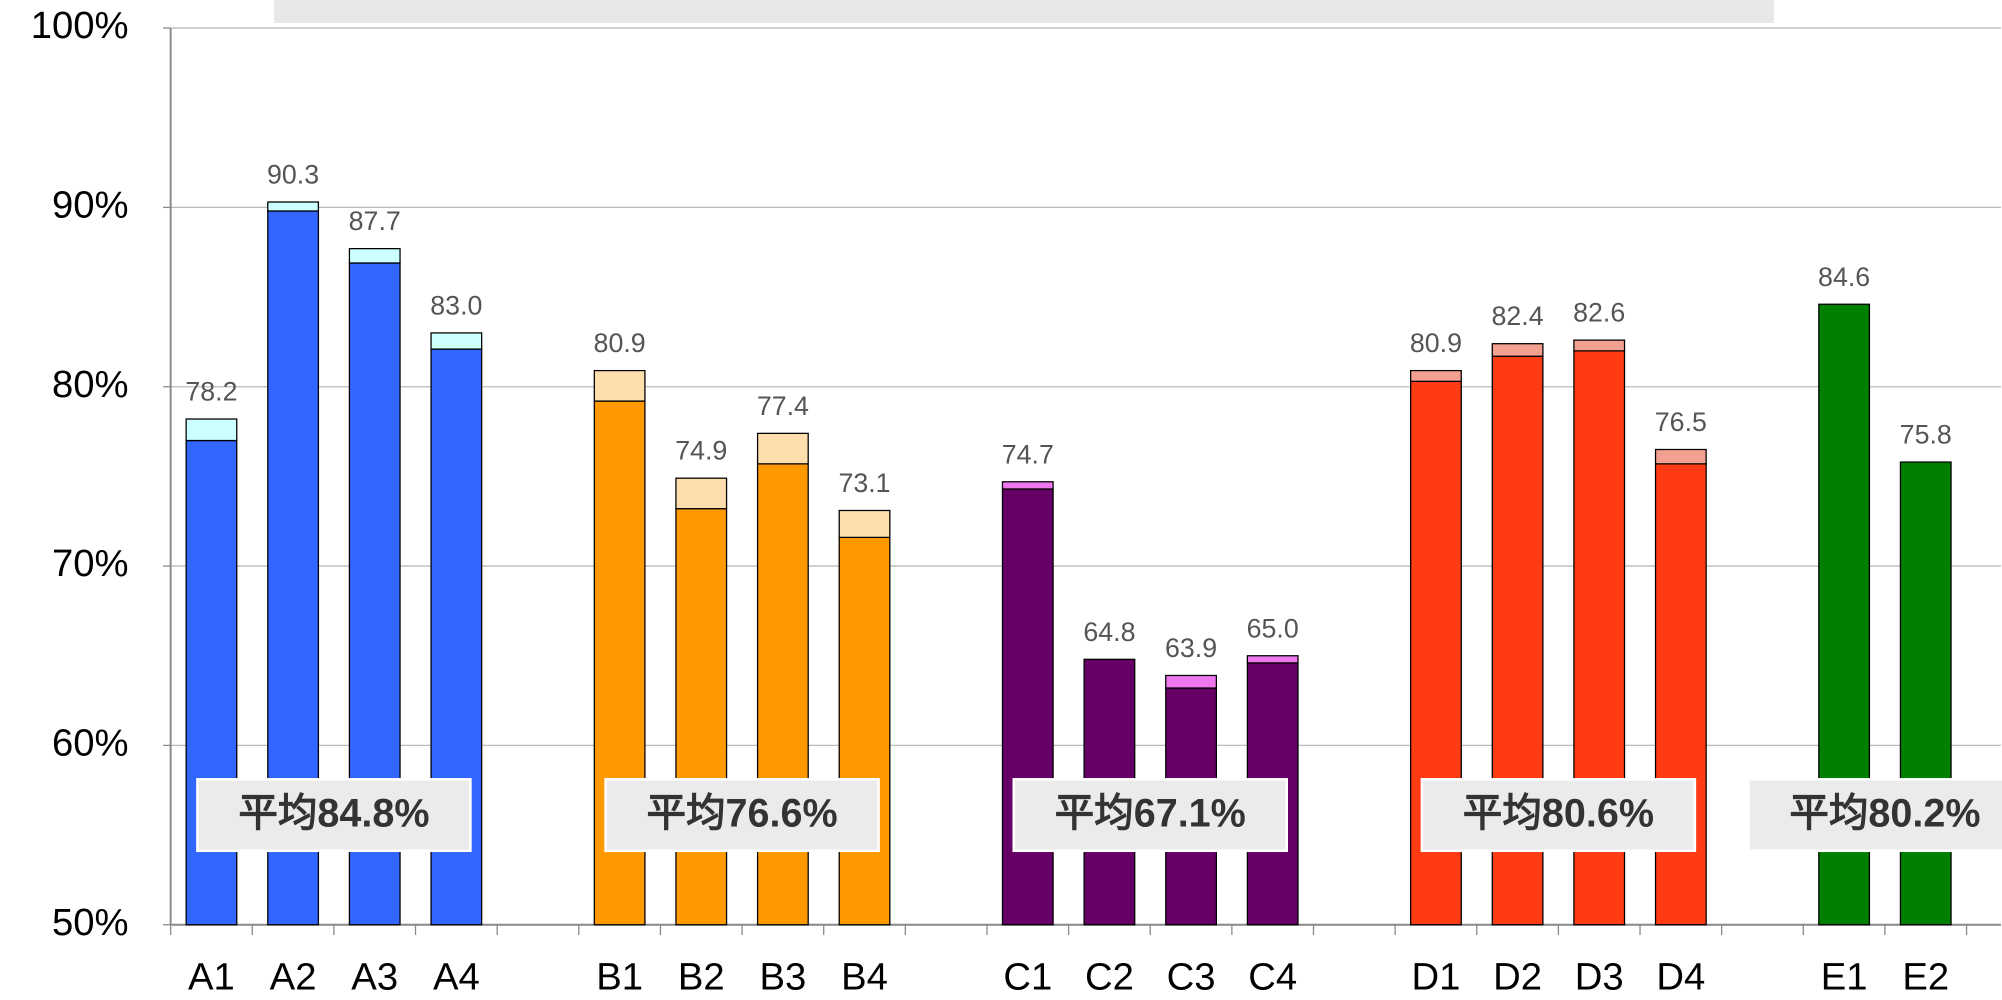 The width and height of the screenshot is (2002, 1000). I want to click on average-label: 平均67.1%, so click(1150, 814).